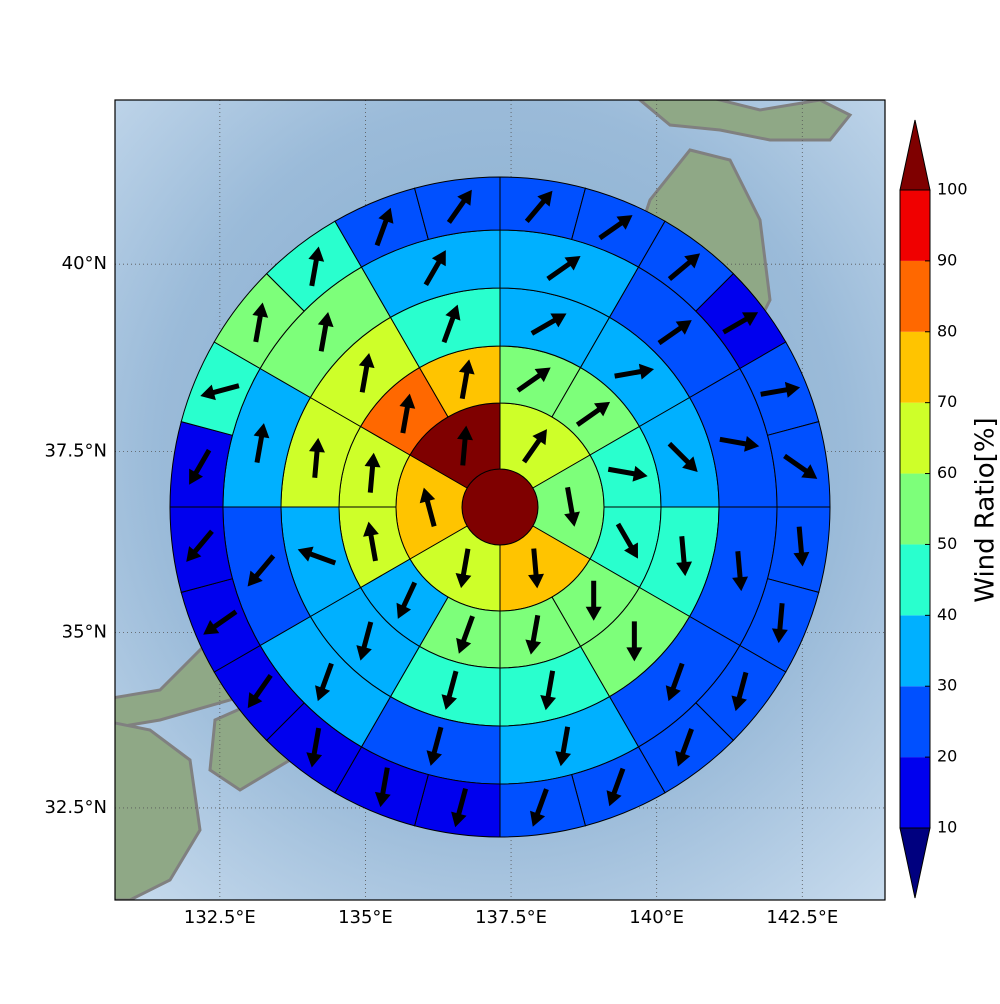 The image size is (1000, 1004). What do you see at coordinates (947, 472) in the screenshot?
I see `colorbar-tick-label: 60` at bounding box center [947, 472].